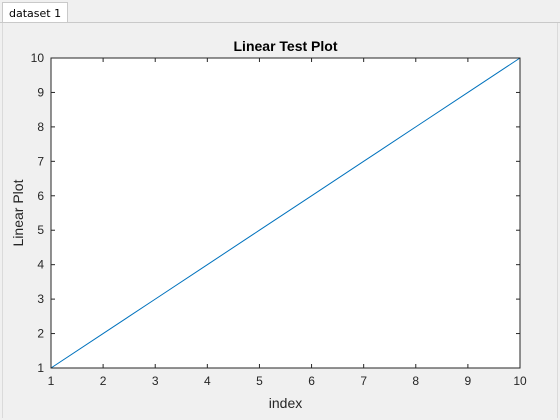 The height and width of the screenshot is (420, 560). I want to click on tab-dataset-1: dataset 1, so click(35, 12).